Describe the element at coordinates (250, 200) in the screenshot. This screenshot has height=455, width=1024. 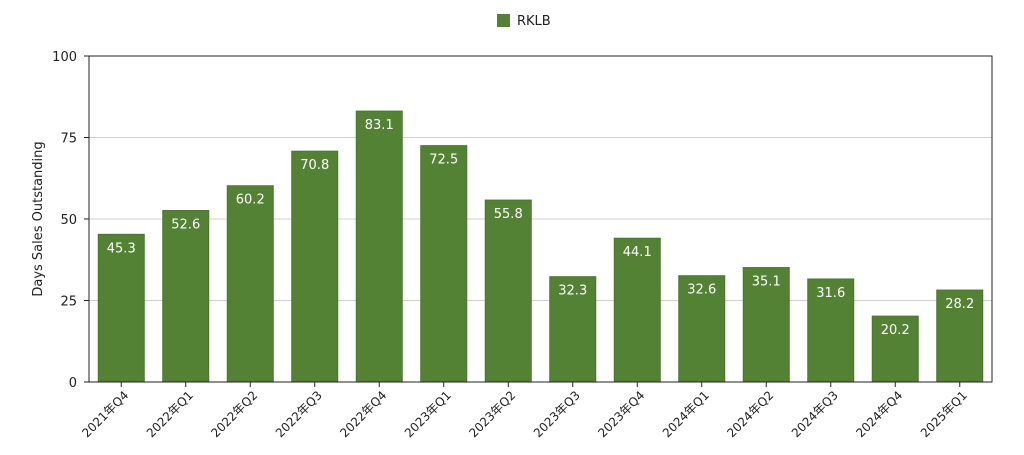
I see `data-label: 60.2` at that location.